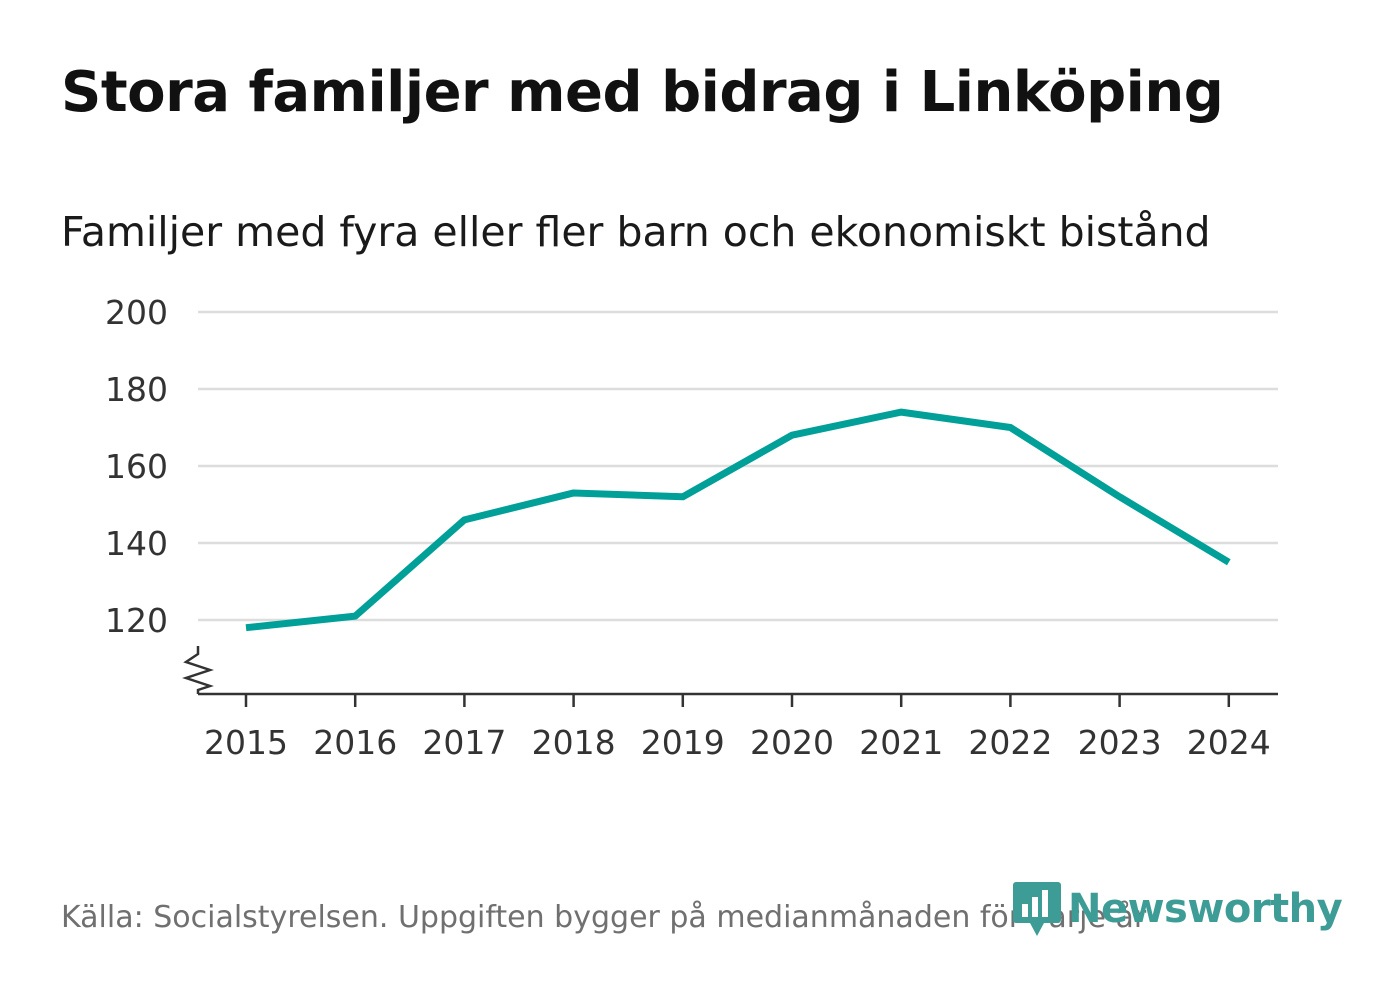 The image size is (1382, 999). I want to click on x-tick-label: 2020, so click(792, 742).